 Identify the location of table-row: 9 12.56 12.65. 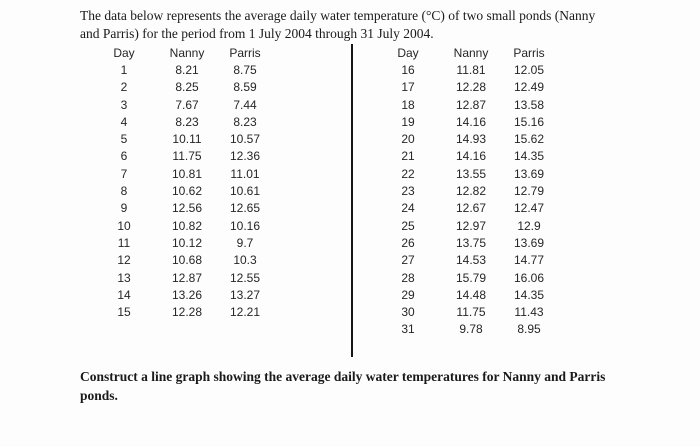
(182, 208).